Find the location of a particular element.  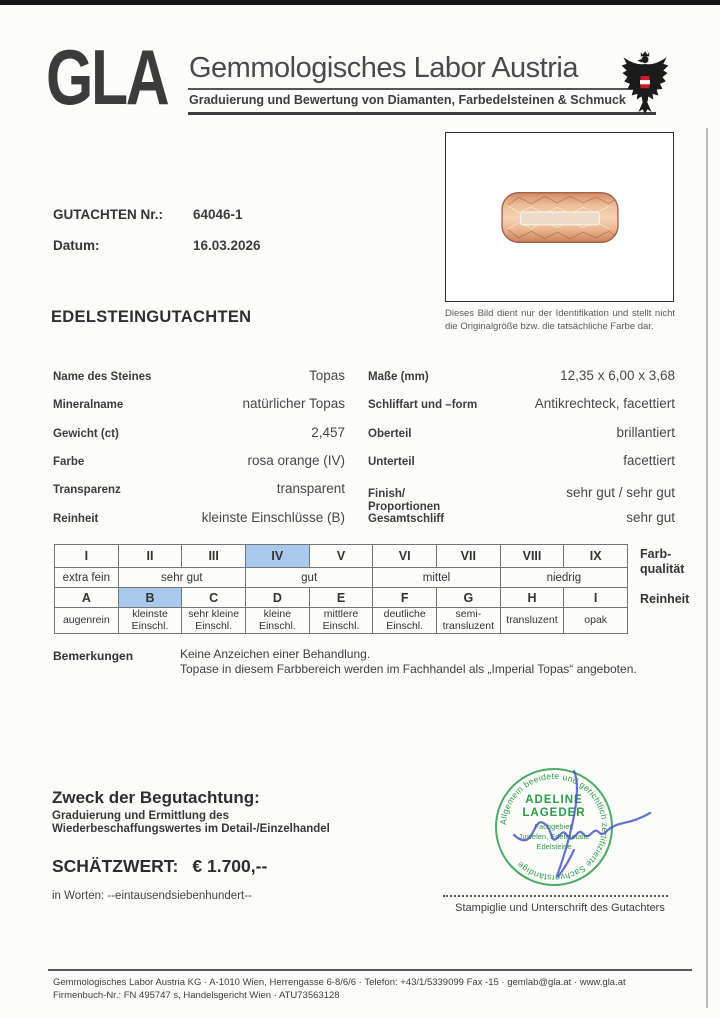

clarity-description-cell: semi-transluzent is located at coordinates (469, 621).